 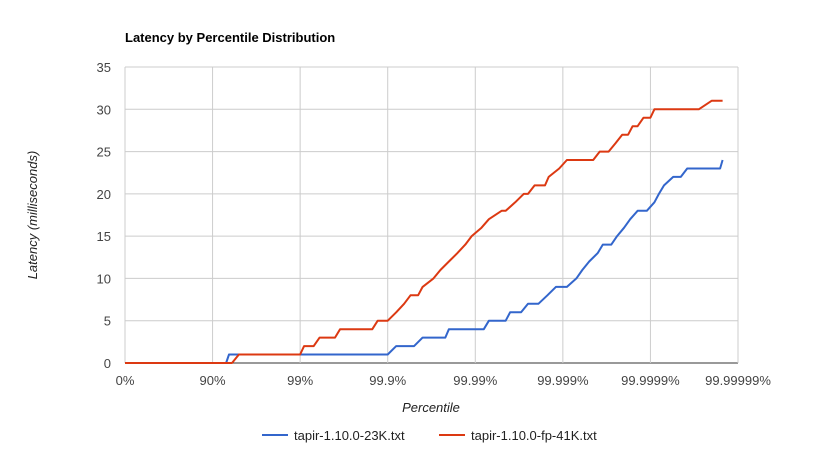 What do you see at coordinates (300, 380) in the screenshot?
I see `x-tick-label: 99%` at bounding box center [300, 380].